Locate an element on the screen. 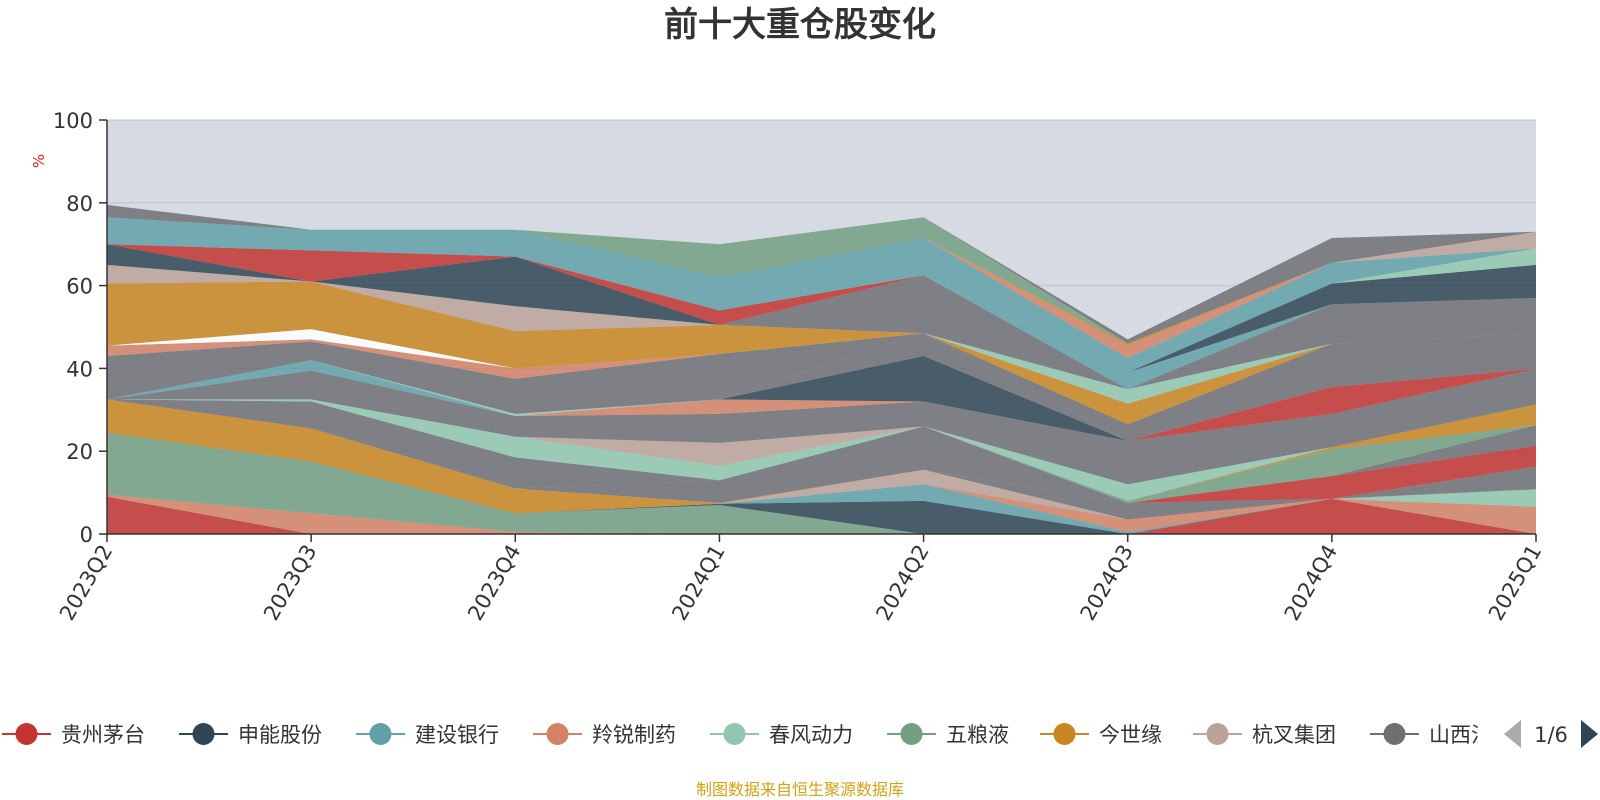  legend-label: 今世缘 is located at coordinates (1130, 735).